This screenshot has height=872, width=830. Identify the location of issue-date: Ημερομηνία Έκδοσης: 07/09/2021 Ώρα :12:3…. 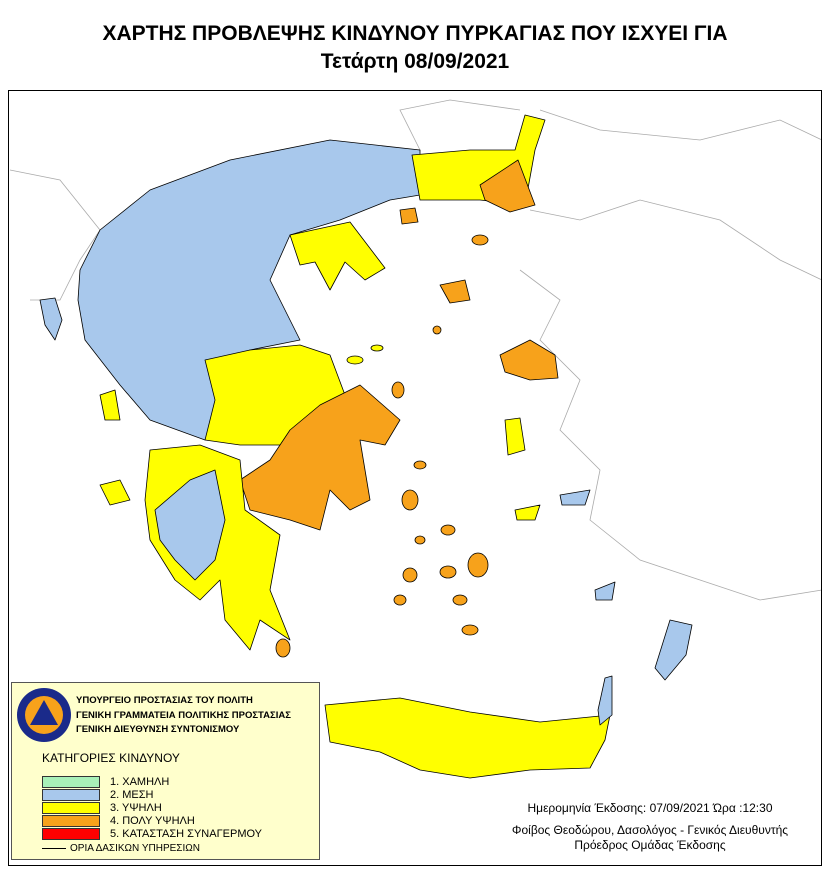
(650, 808).